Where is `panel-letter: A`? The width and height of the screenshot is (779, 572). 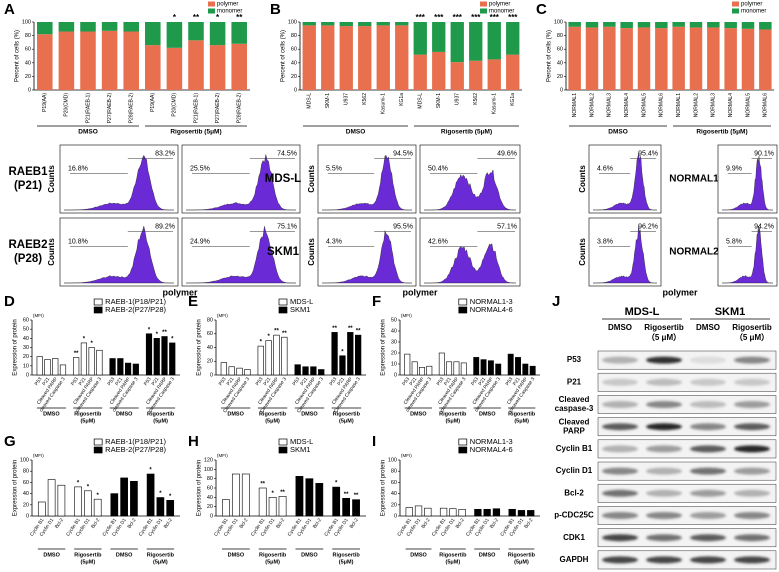
panel-letter: A is located at coordinates (9, 9).